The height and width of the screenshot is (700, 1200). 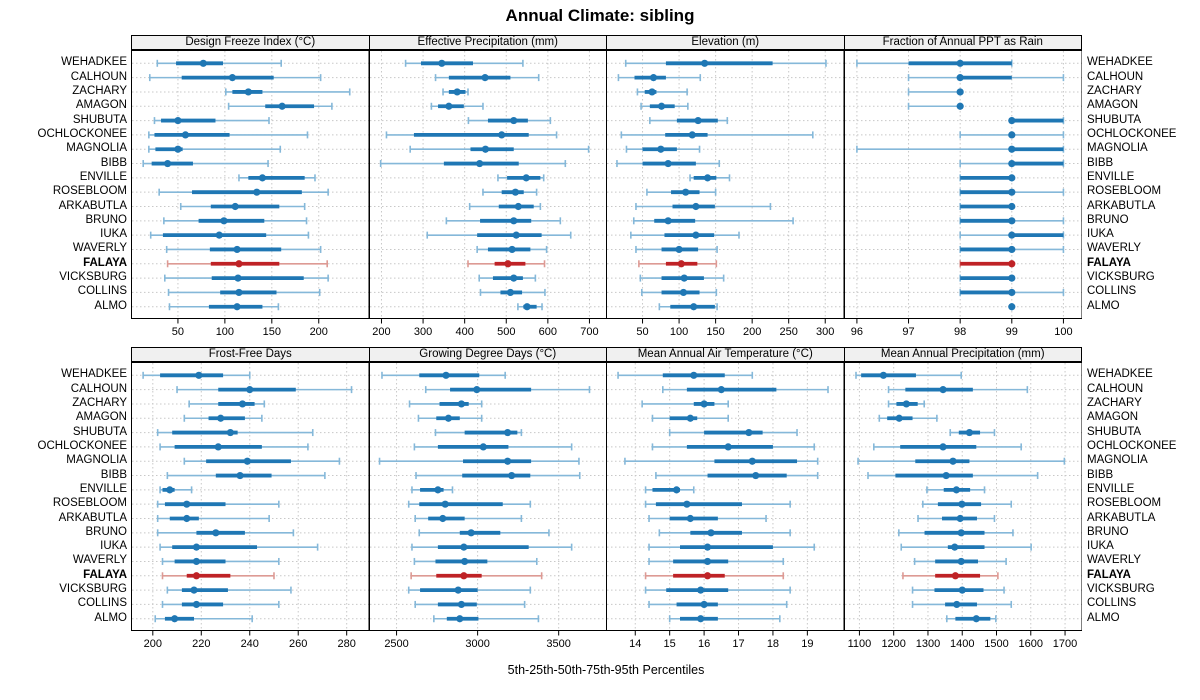 I want to click on station-interval-enville, so click(x=710, y=178).